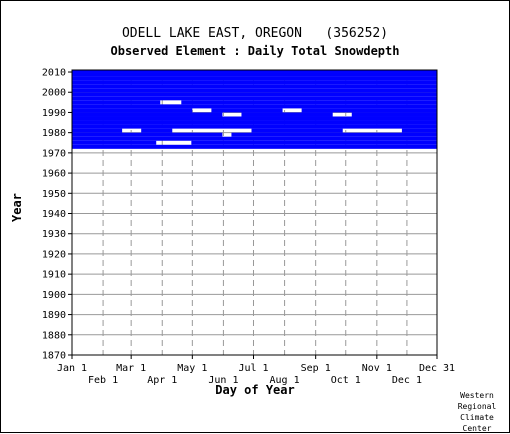 This screenshot has height=434, width=510. I want to click on y-tick-label: 2000, so click(54, 93).